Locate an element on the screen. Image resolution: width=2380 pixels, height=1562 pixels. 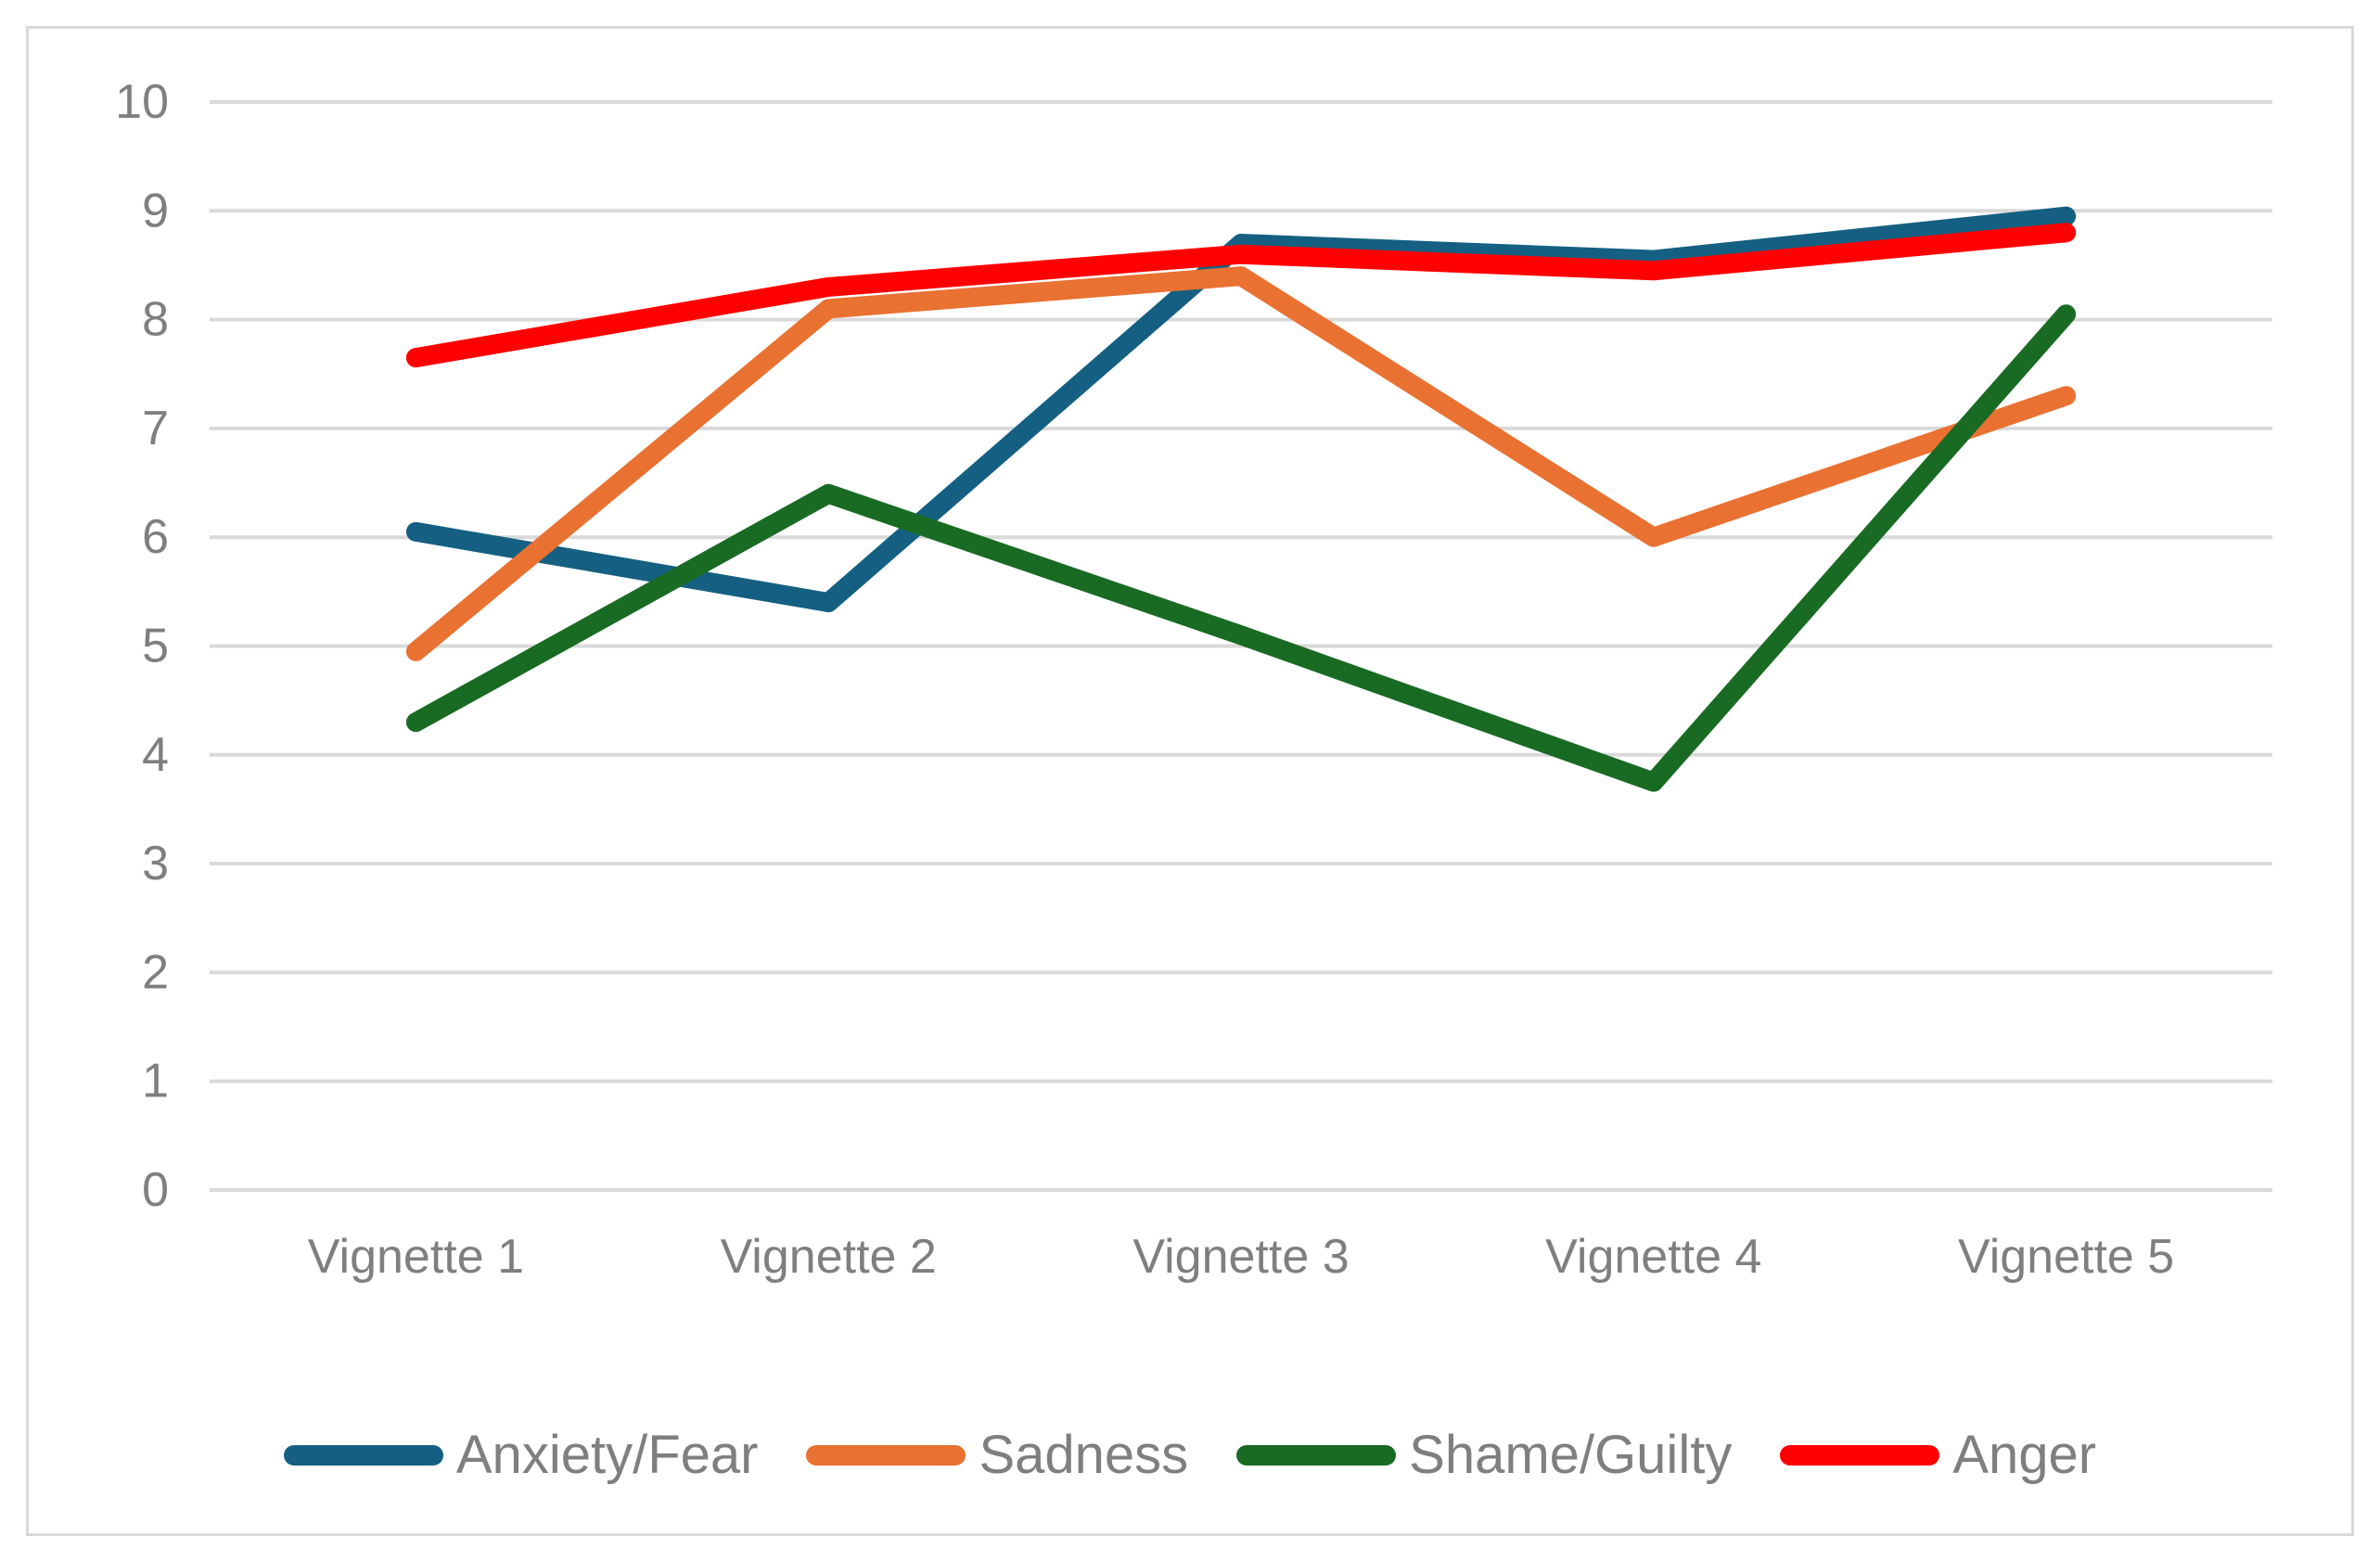
legend-item-shame-guilty: Shame/Guilty is located at coordinates (1484, 1455).